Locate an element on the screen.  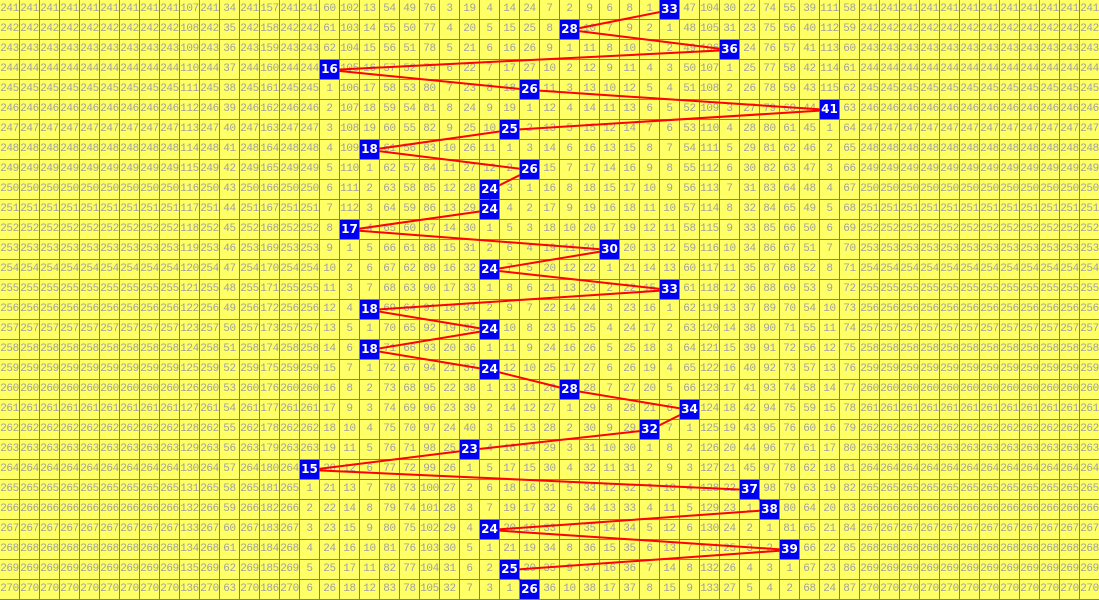
omission-cell: 15 is located at coordinates (830, 410).